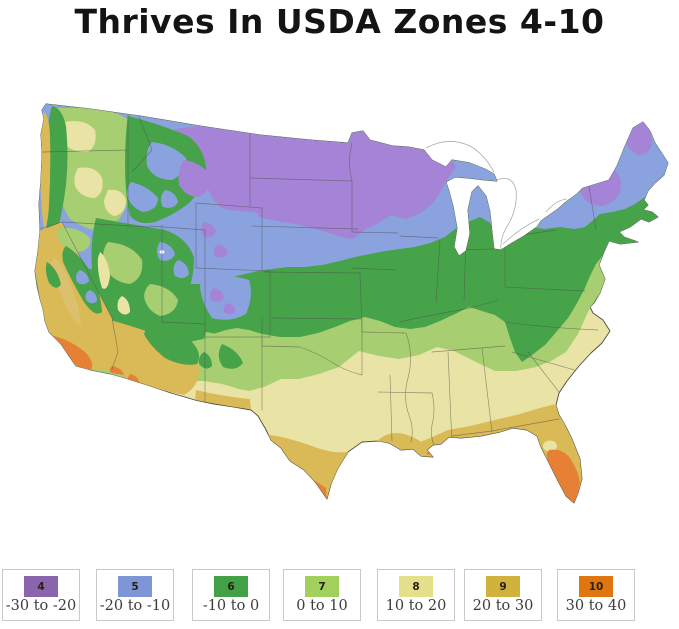  I want to click on zone-8-number: 8, so click(416, 586).